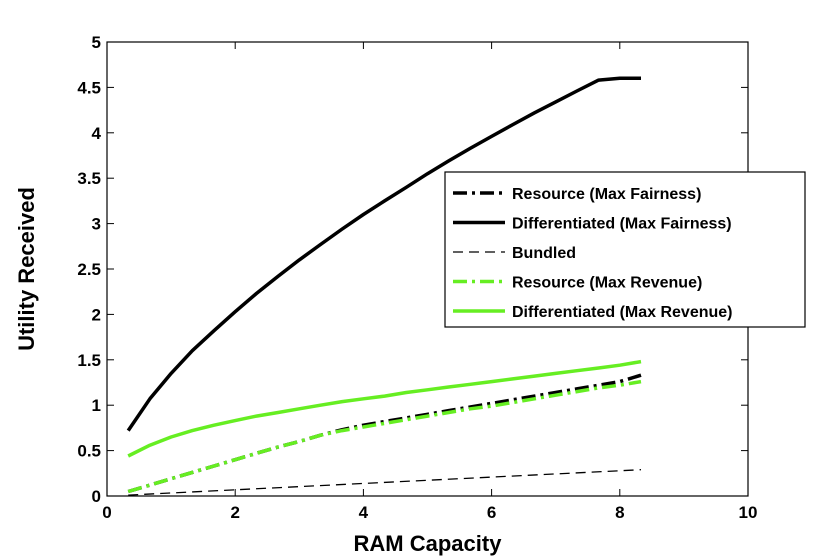 The width and height of the screenshot is (830, 558). I want to click on x-tick-label: 4, so click(364, 512).